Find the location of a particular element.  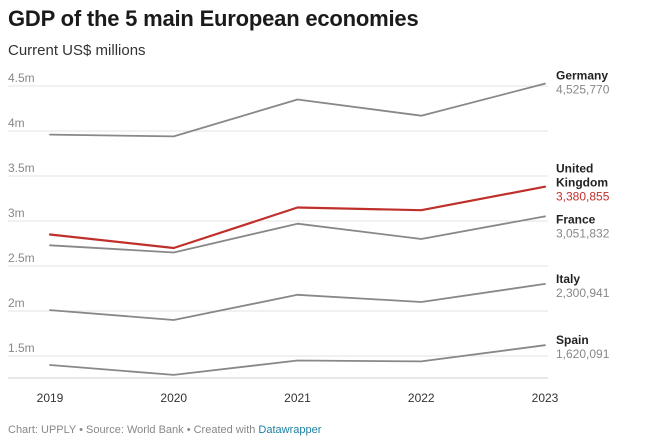

y-tick-label: 1.5m is located at coordinates (21, 348).